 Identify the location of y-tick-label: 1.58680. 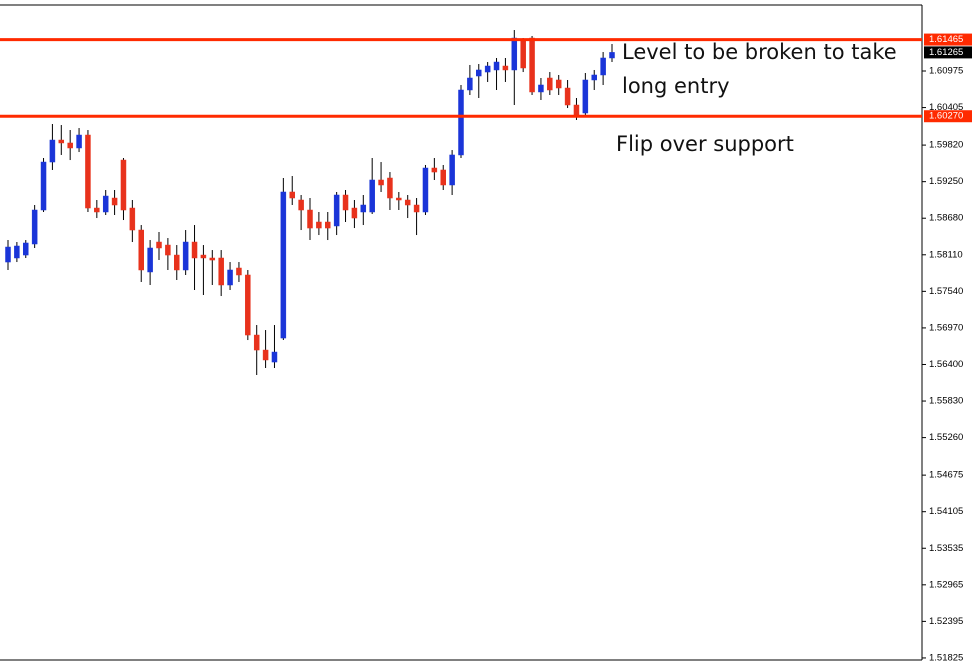
(946, 218).